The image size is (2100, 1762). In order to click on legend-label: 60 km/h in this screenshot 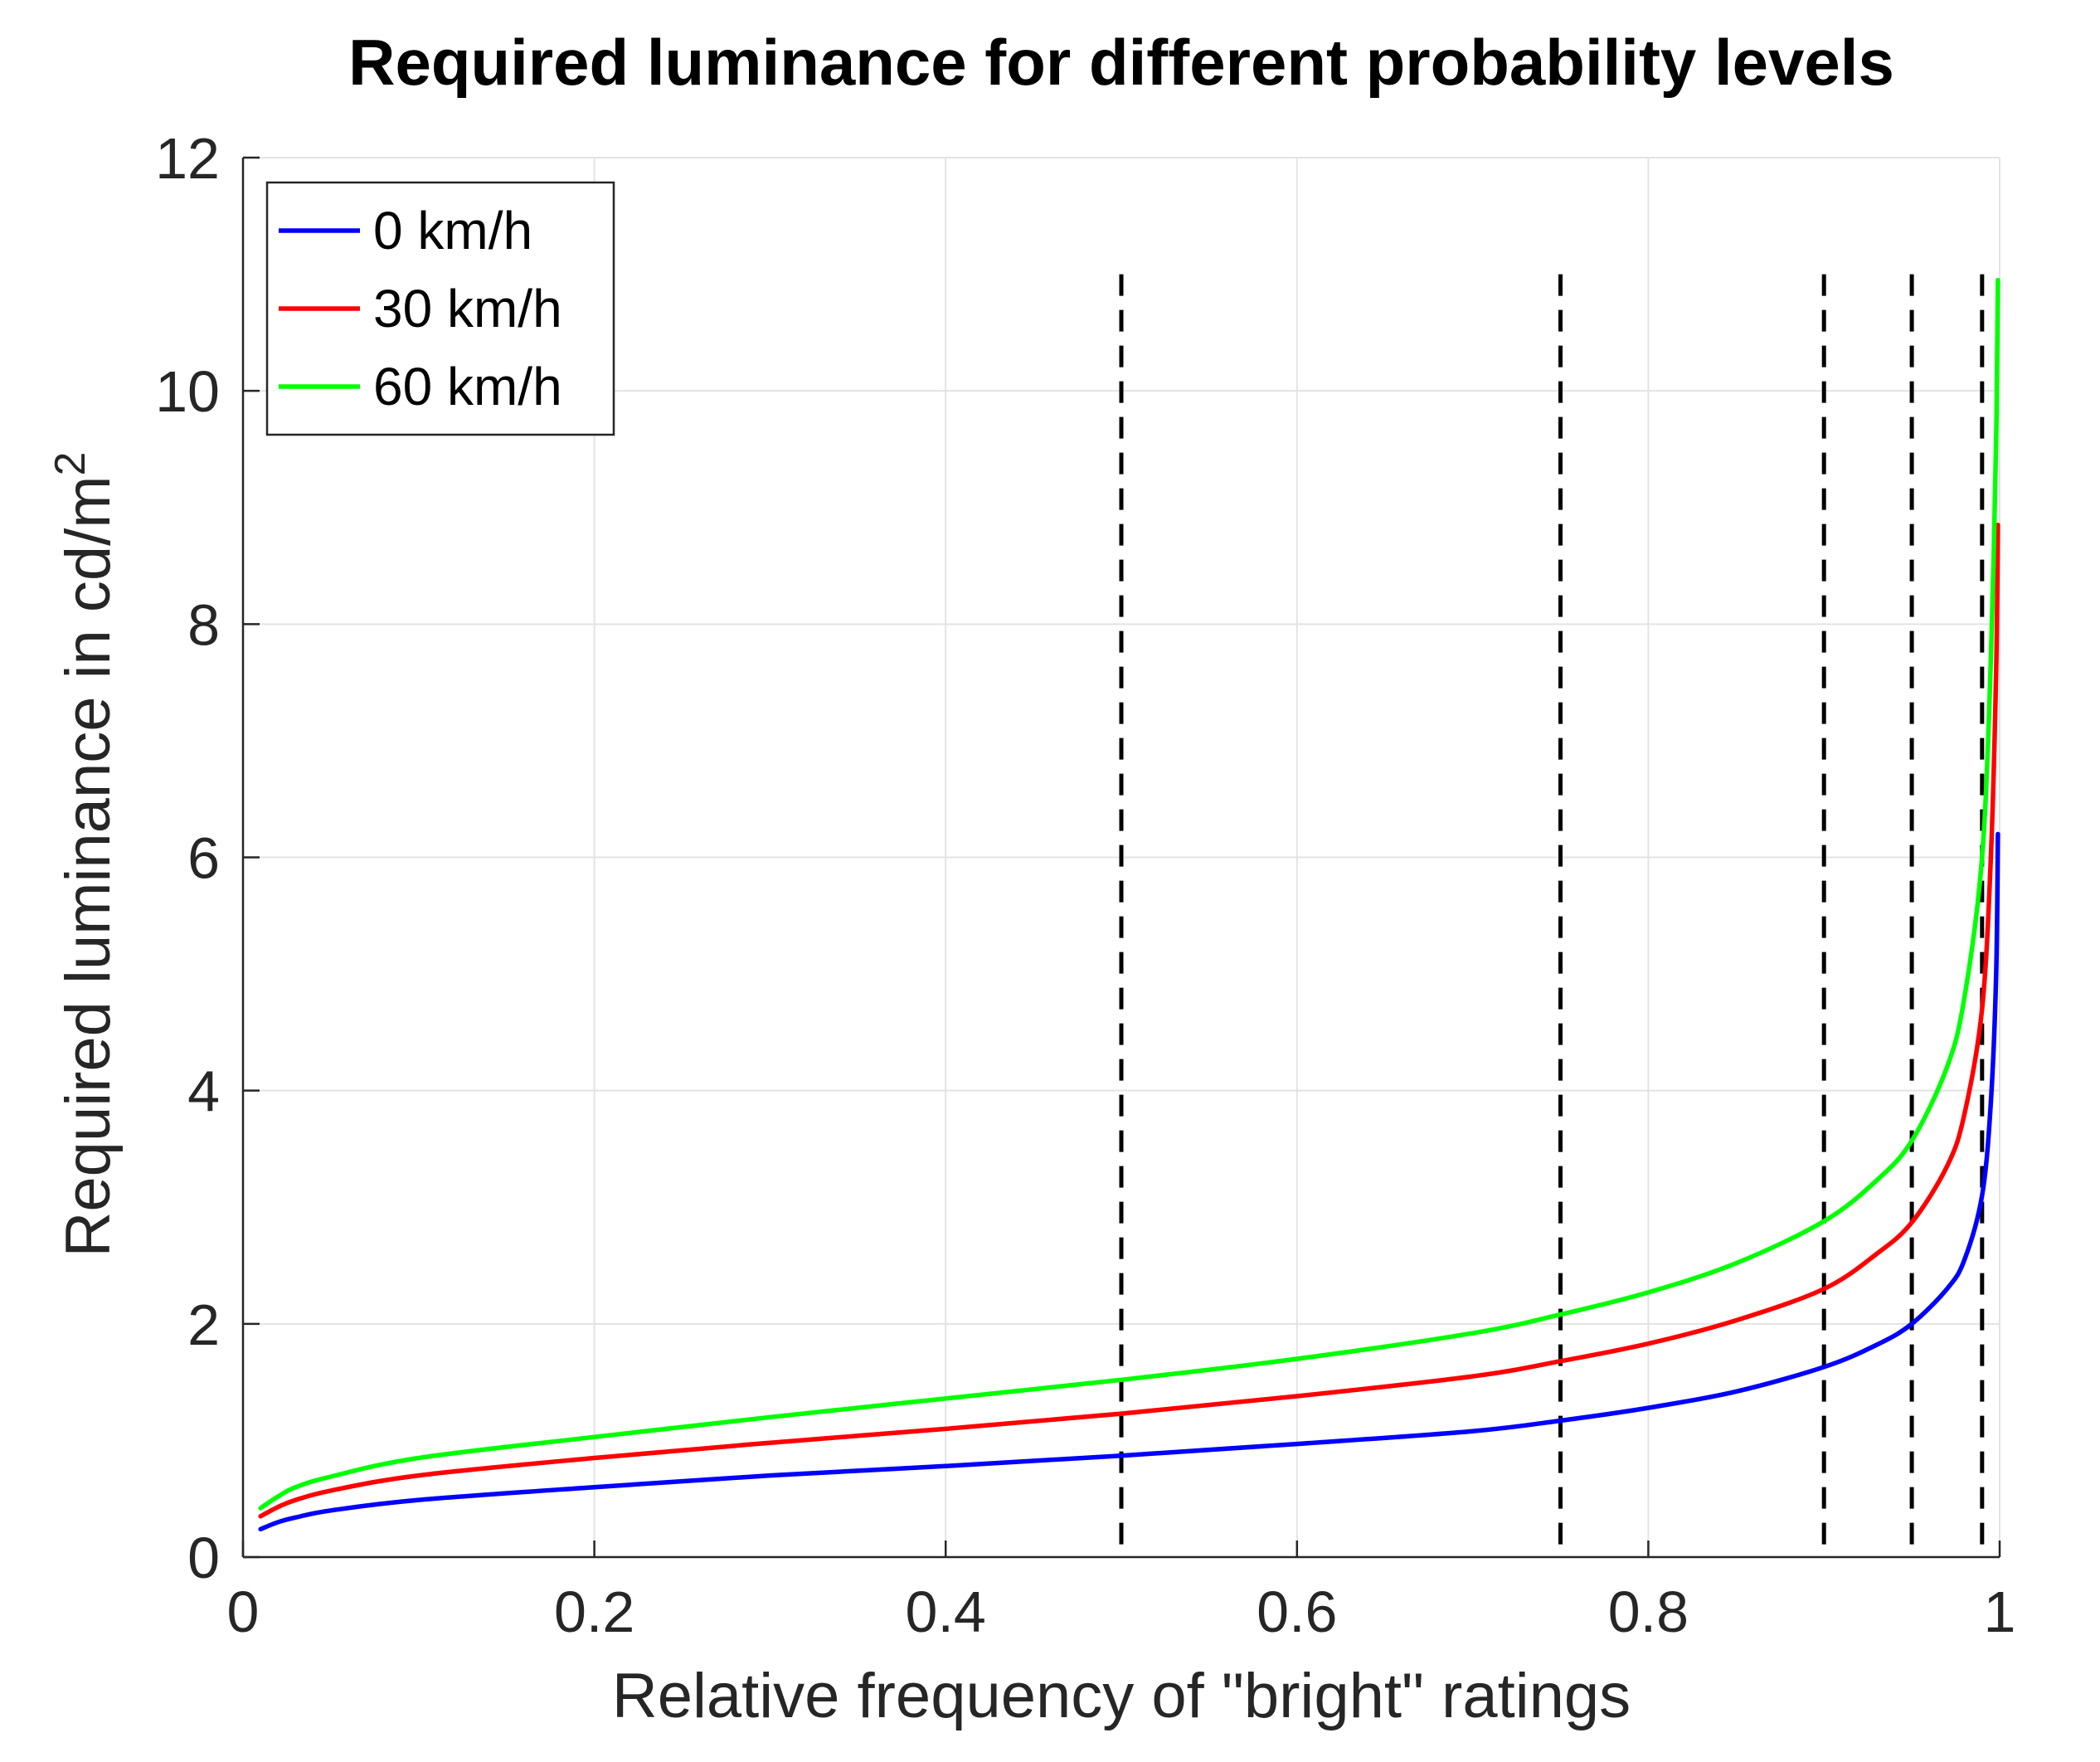, I will do `click(467, 386)`.